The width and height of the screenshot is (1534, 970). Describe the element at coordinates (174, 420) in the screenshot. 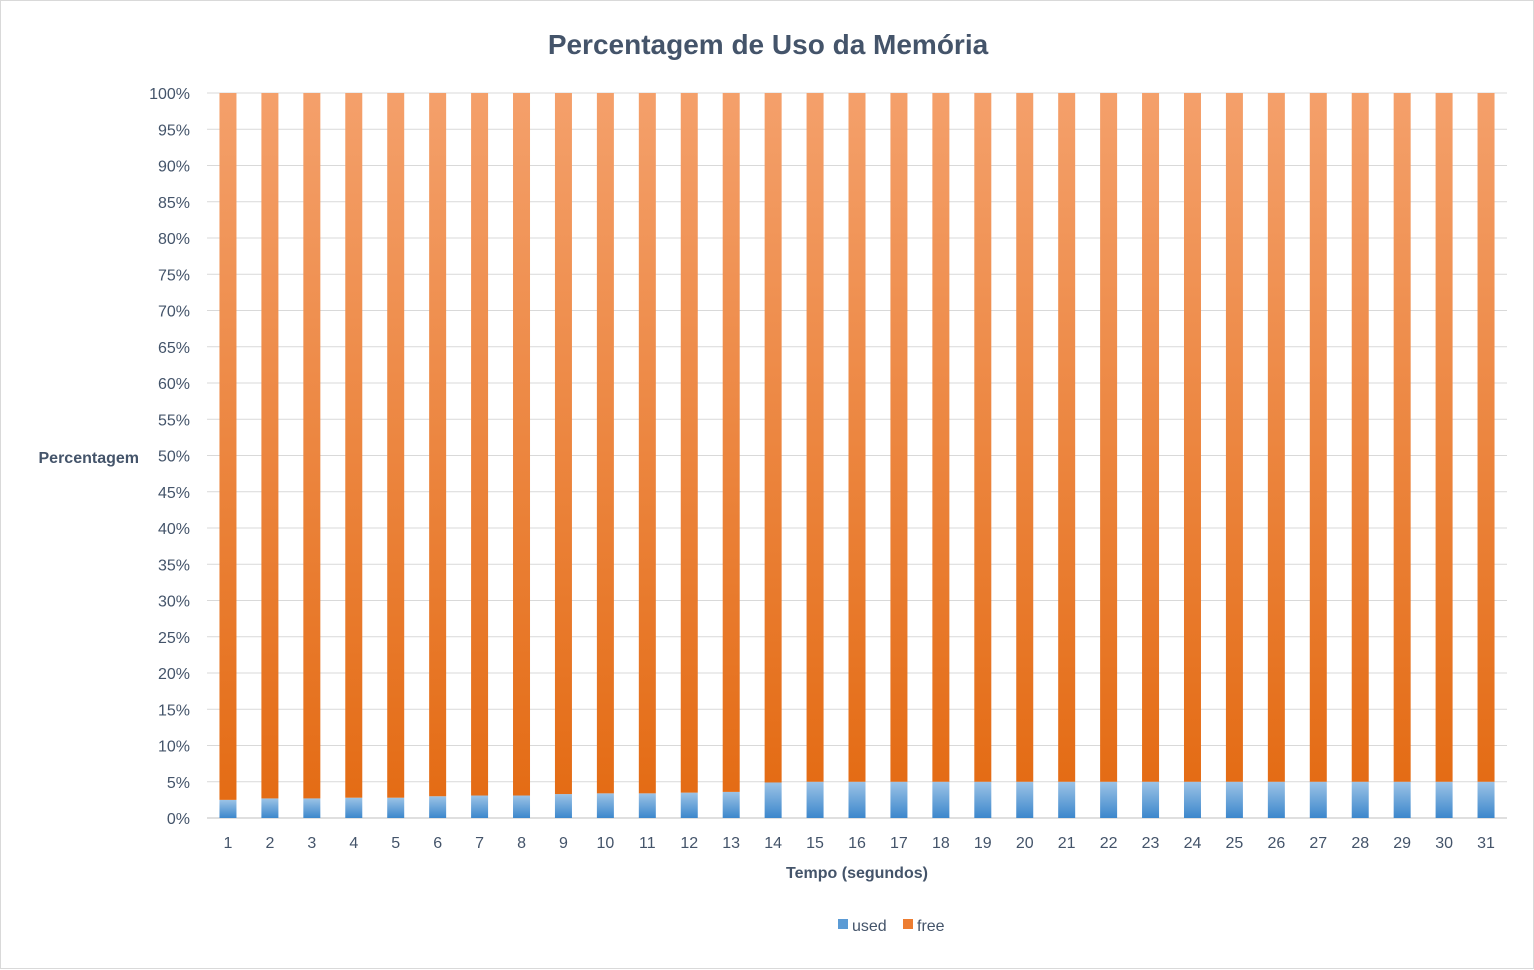

I see `y-tick-label: 55%` at that location.